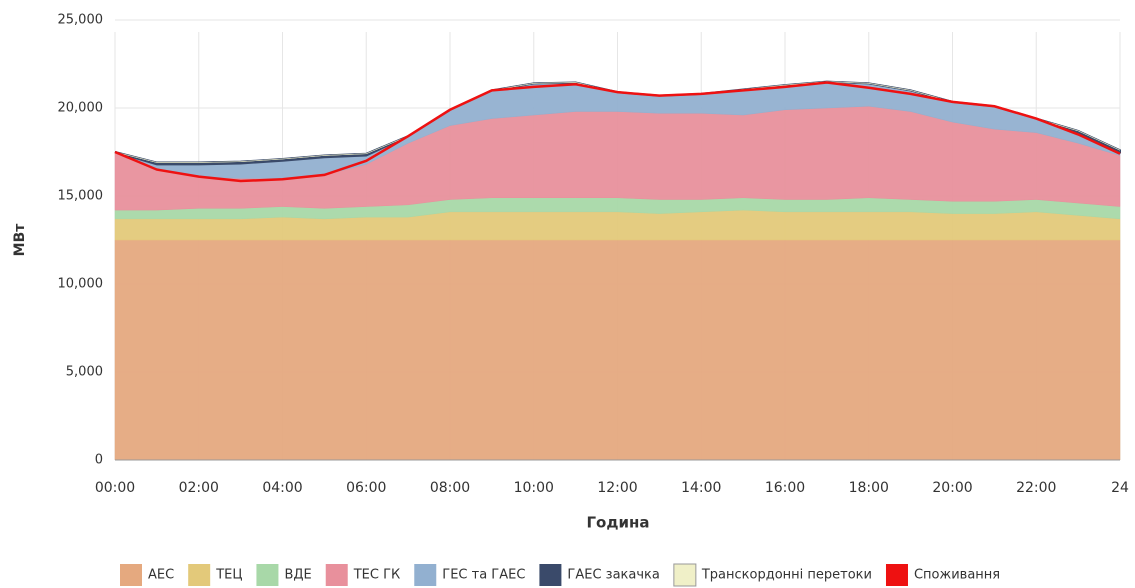 This screenshot has height=588, width=1135. I want to click on legend-label: АЕС, so click(161, 575).